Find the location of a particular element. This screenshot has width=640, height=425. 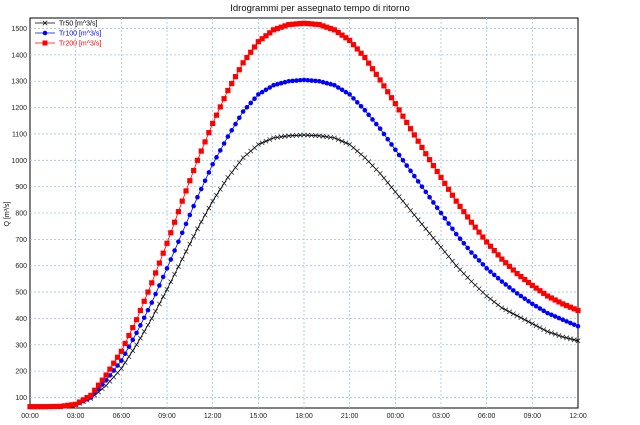

y-tick-label: 400 is located at coordinates (21, 319).